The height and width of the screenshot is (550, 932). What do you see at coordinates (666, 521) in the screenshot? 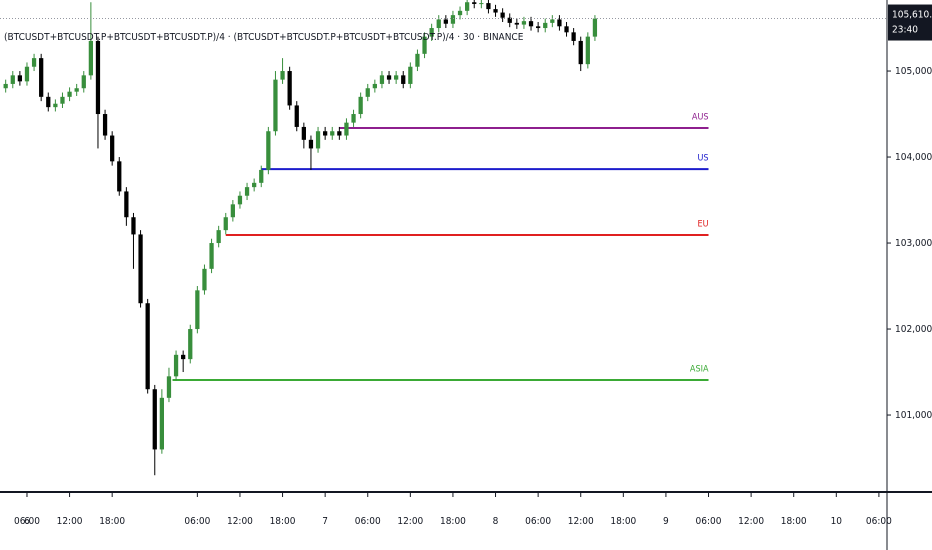
I see `x-tick-label: 9` at bounding box center [666, 521].